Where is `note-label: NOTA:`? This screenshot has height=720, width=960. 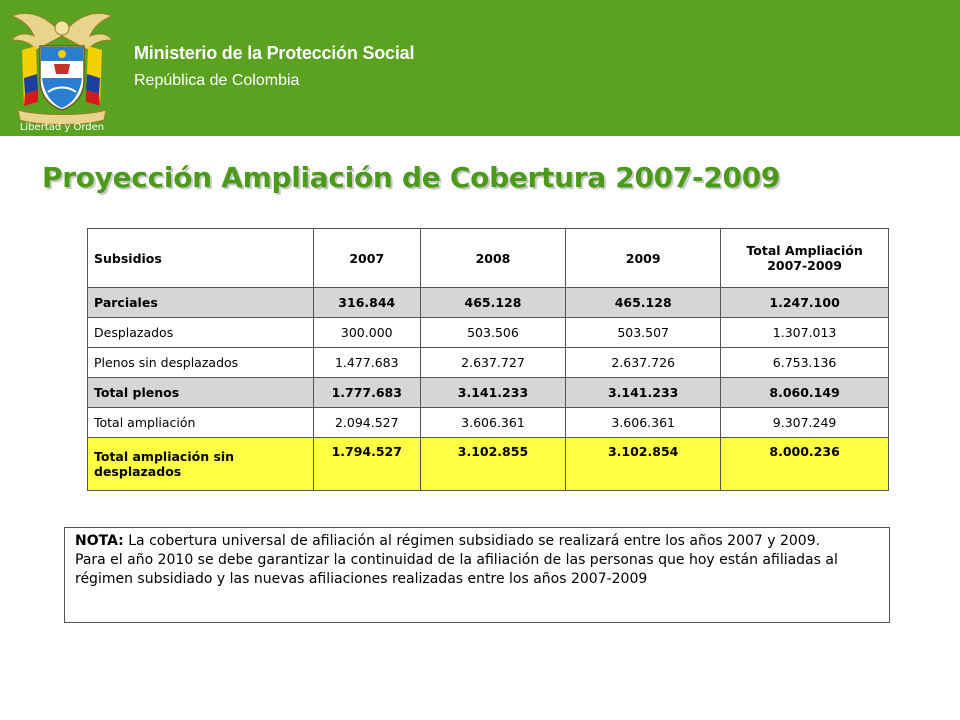
note-label: NOTA: is located at coordinates (99, 541).